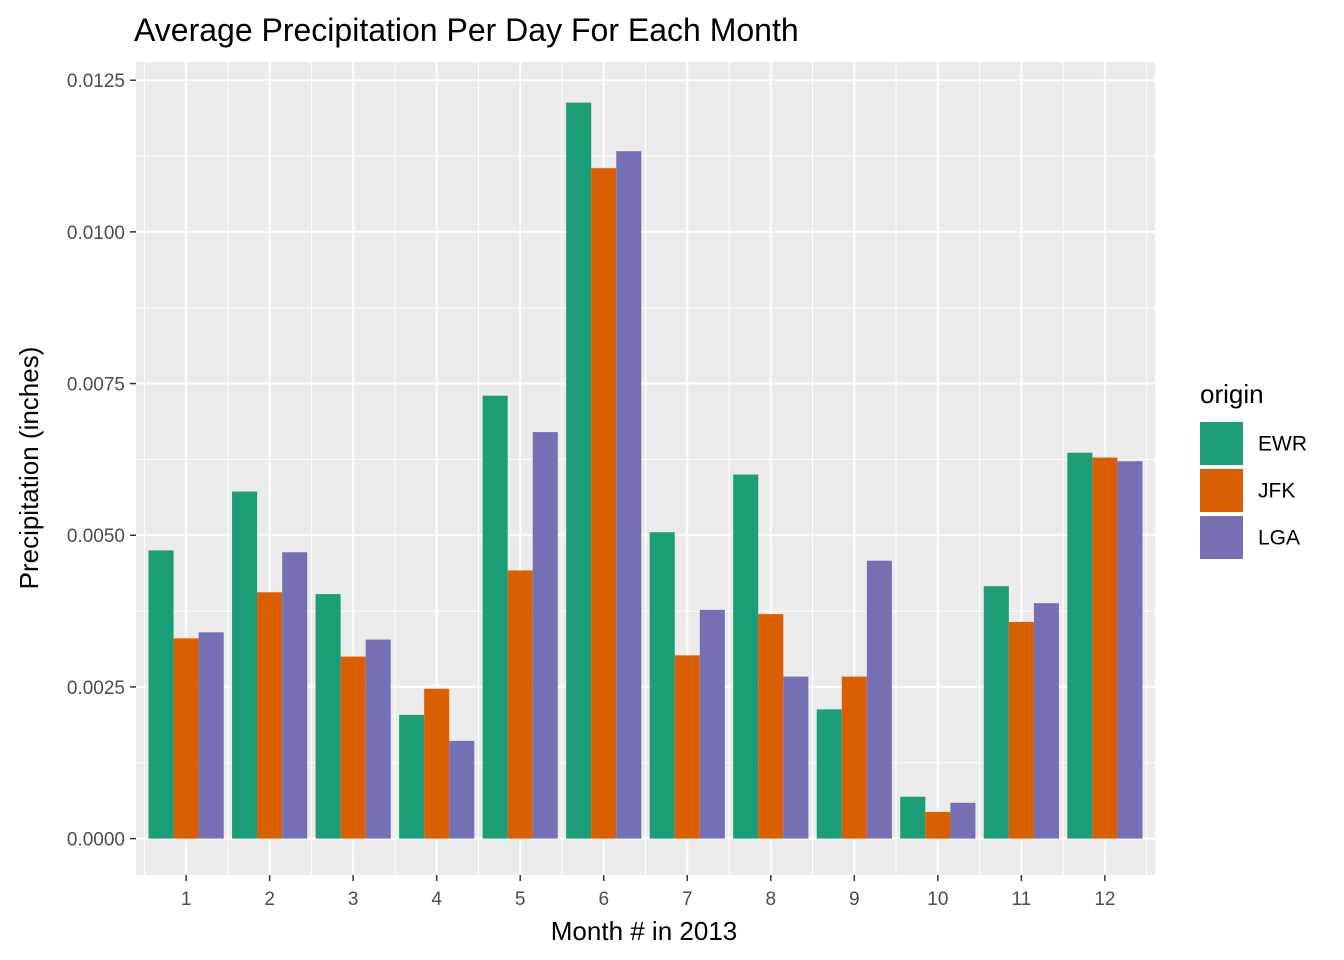  What do you see at coordinates (1253, 469) in the screenshot?
I see `legend: origin EWR JFK LGA` at bounding box center [1253, 469].